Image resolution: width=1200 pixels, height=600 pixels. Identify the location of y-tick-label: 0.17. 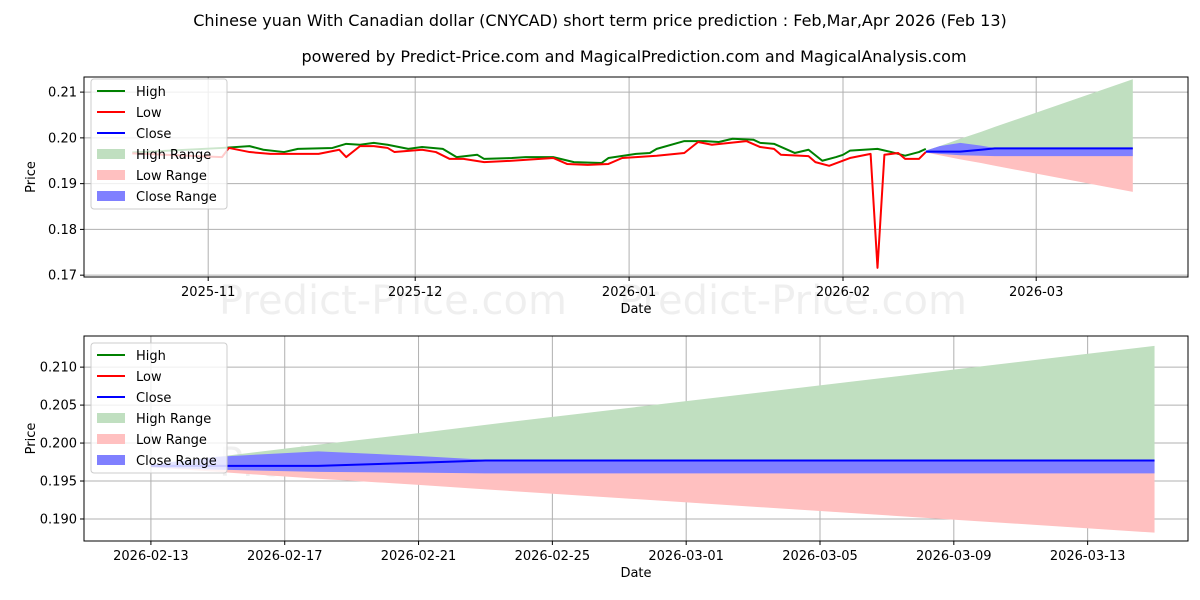
(62, 276).